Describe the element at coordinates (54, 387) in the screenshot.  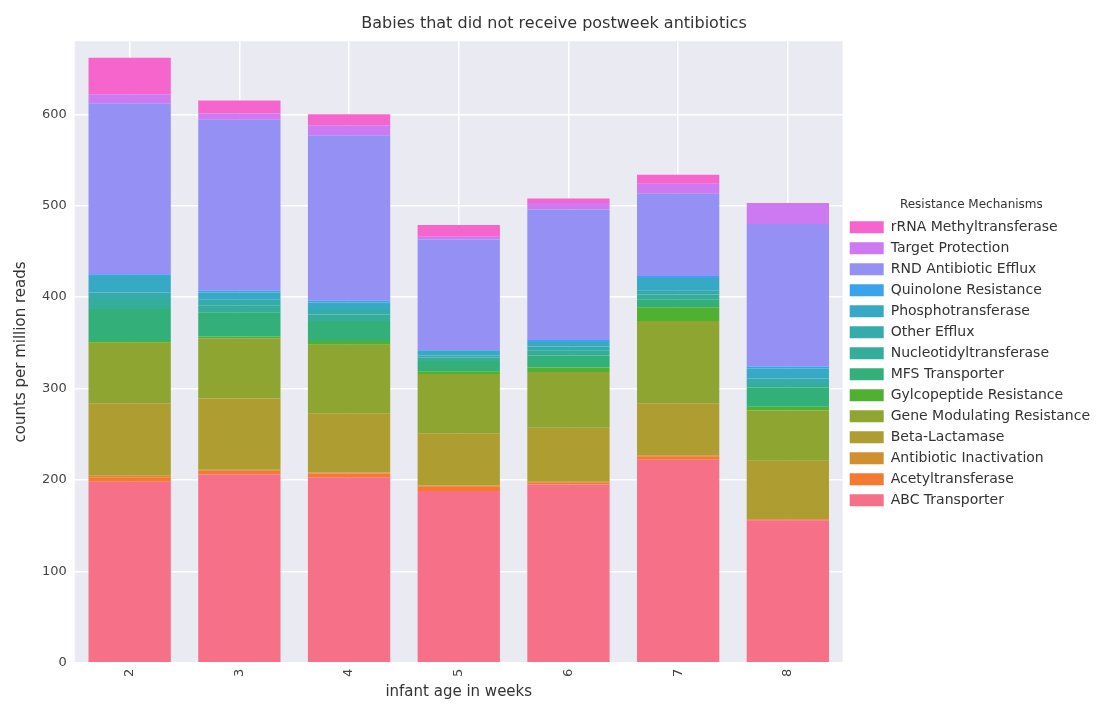
I see `y-tick-label: 300` at that location.